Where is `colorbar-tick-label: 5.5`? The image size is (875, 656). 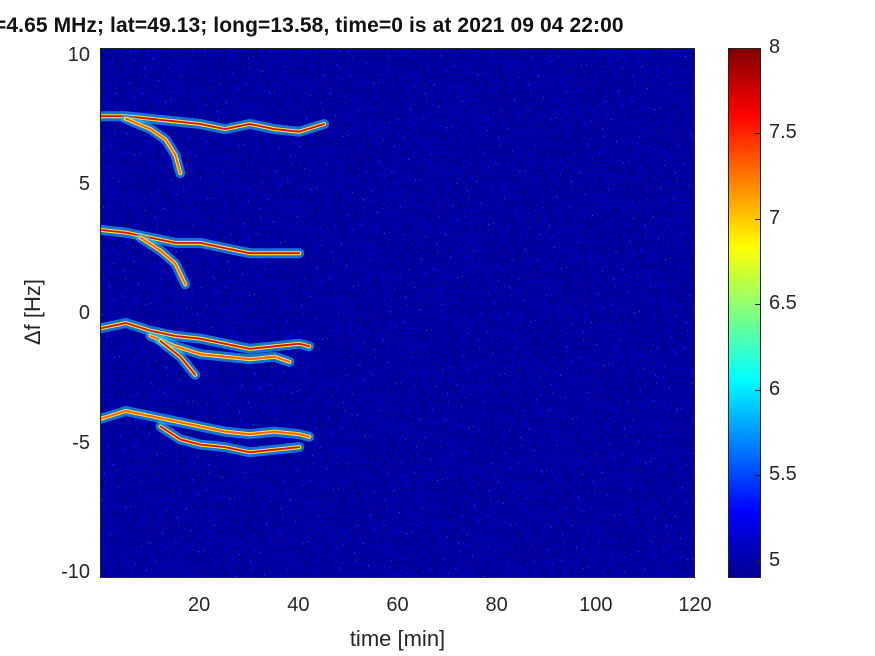 colorbar-tick-label: 5.5 is located at coordinates (783, 474).